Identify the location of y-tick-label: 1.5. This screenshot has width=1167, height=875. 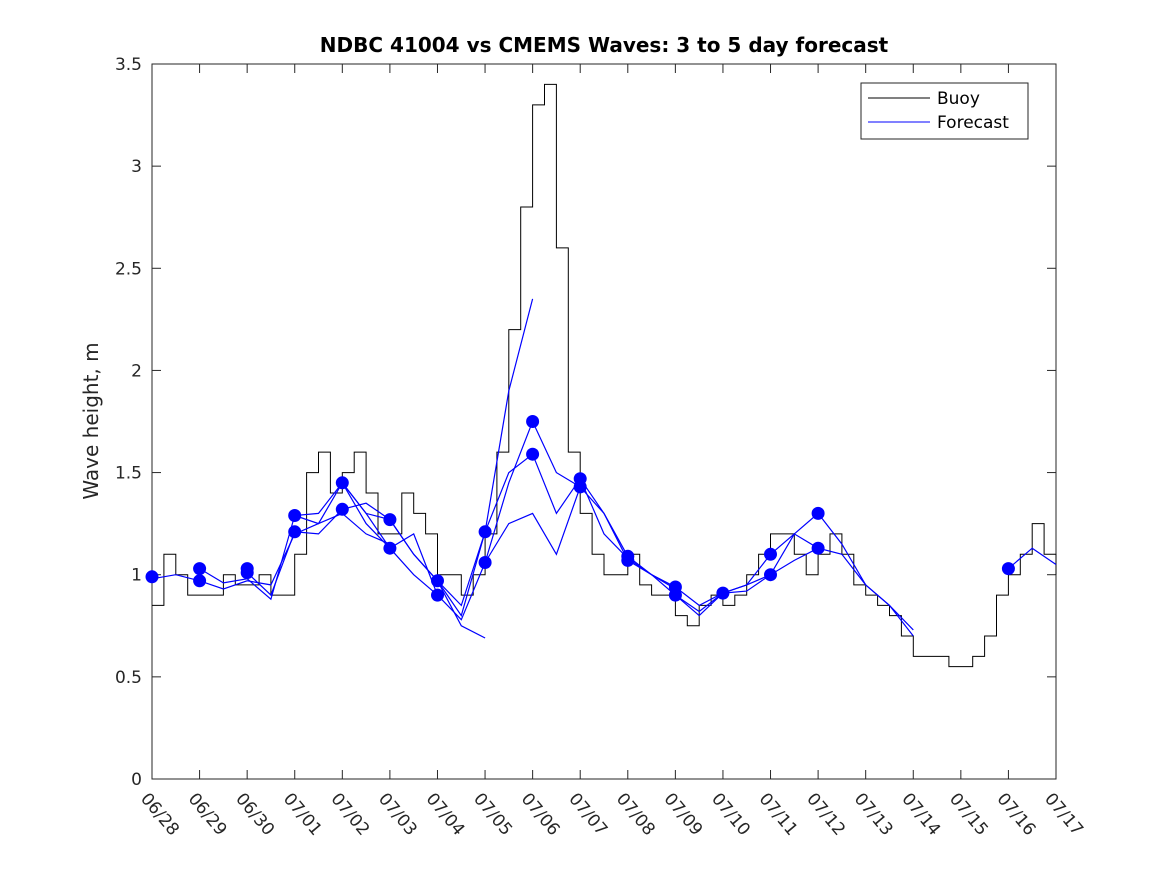
(128, 474).